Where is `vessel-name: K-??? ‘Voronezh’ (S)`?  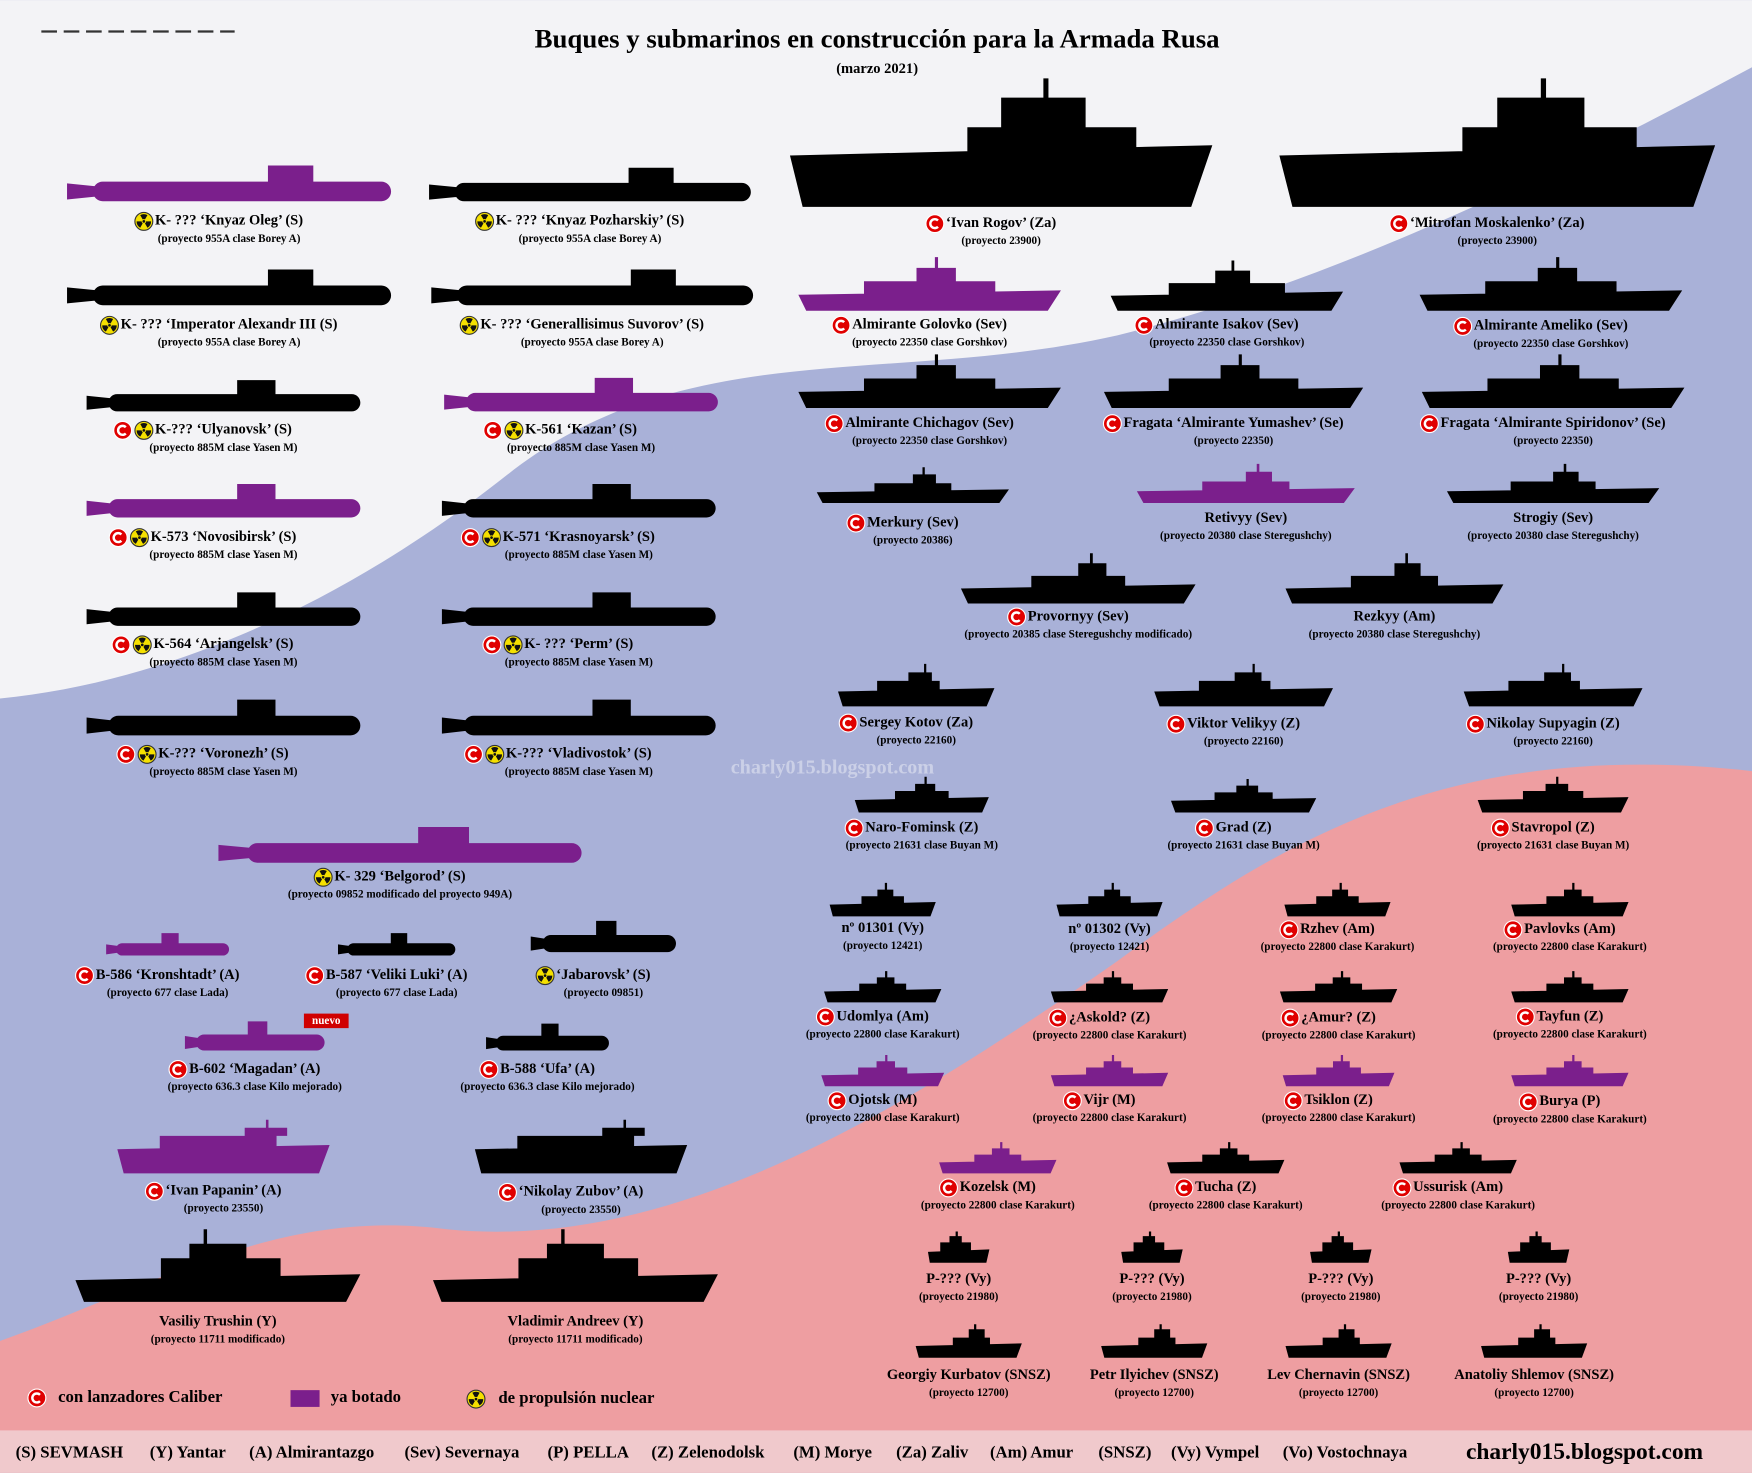 vessel-name: K-??? ‘Voronezh’ (S) is located at coordinates (223, 754).